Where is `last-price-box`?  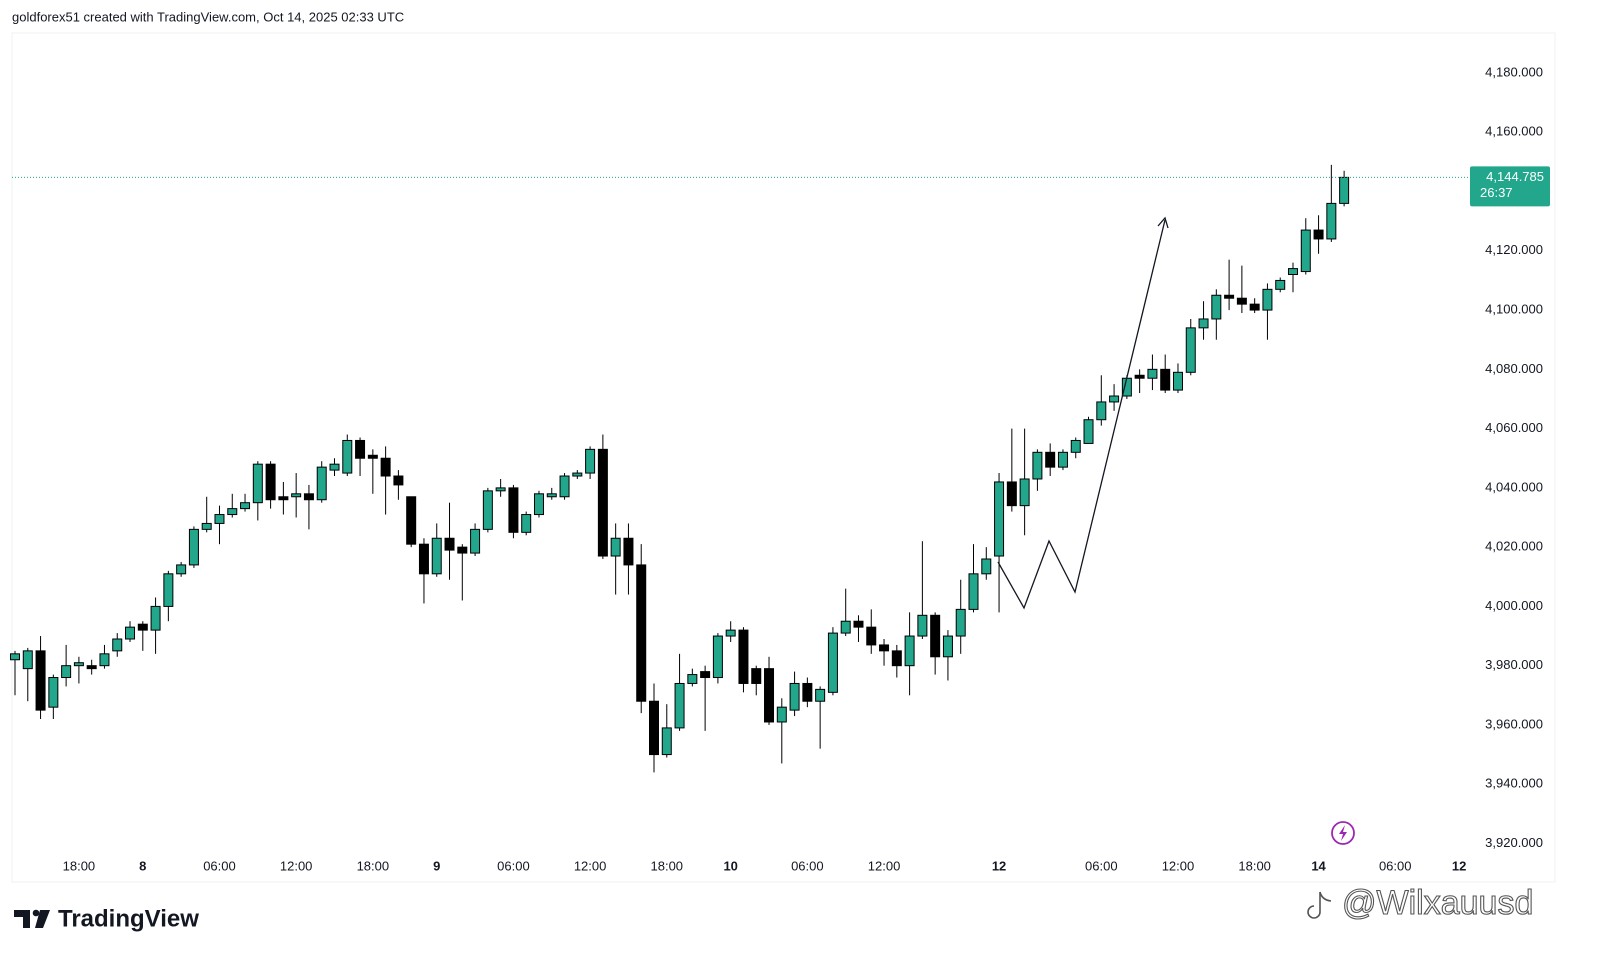
last-price-box is located at coordinates (1510, 186).